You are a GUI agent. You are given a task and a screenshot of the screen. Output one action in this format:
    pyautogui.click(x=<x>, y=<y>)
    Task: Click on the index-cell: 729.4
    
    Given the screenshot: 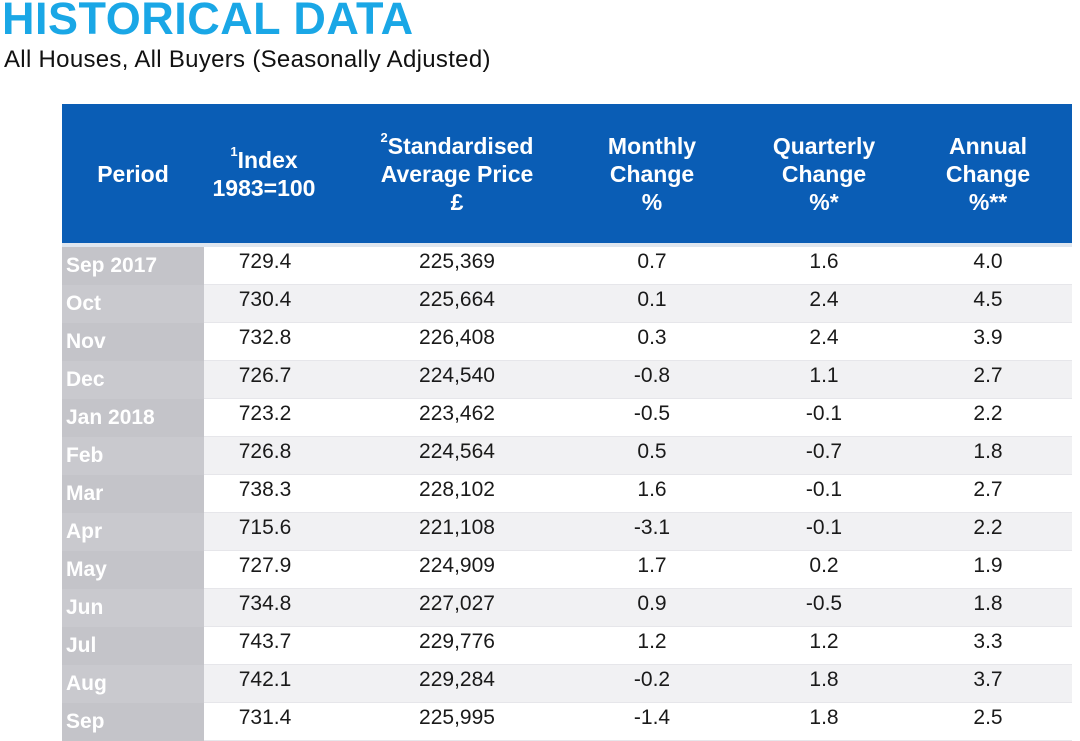 What is the action you would take?
    pyautogui.click(x=265, y=261)
    